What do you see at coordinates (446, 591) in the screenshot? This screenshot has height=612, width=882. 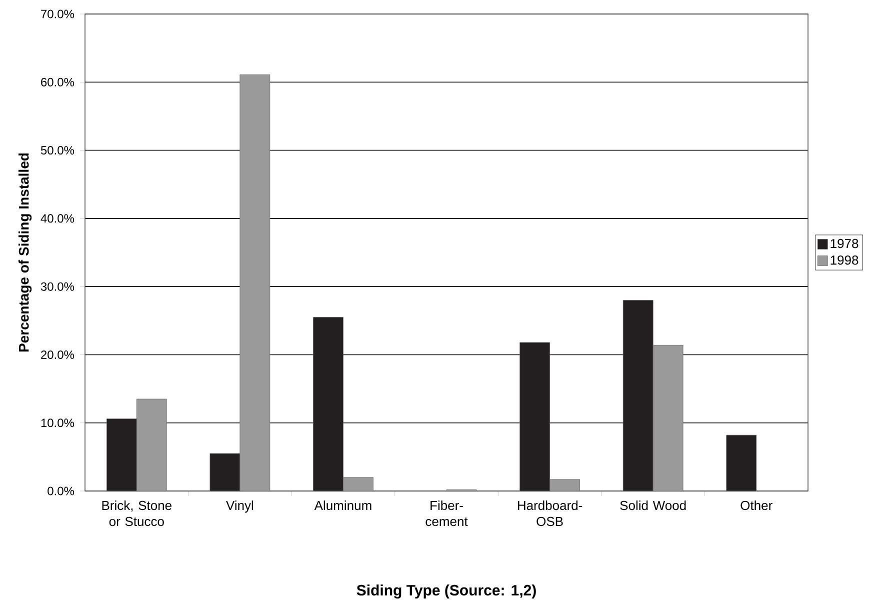 I see `x-axis-title: Siding Type (Source: 1,2)` at bounding box center [446, 591].